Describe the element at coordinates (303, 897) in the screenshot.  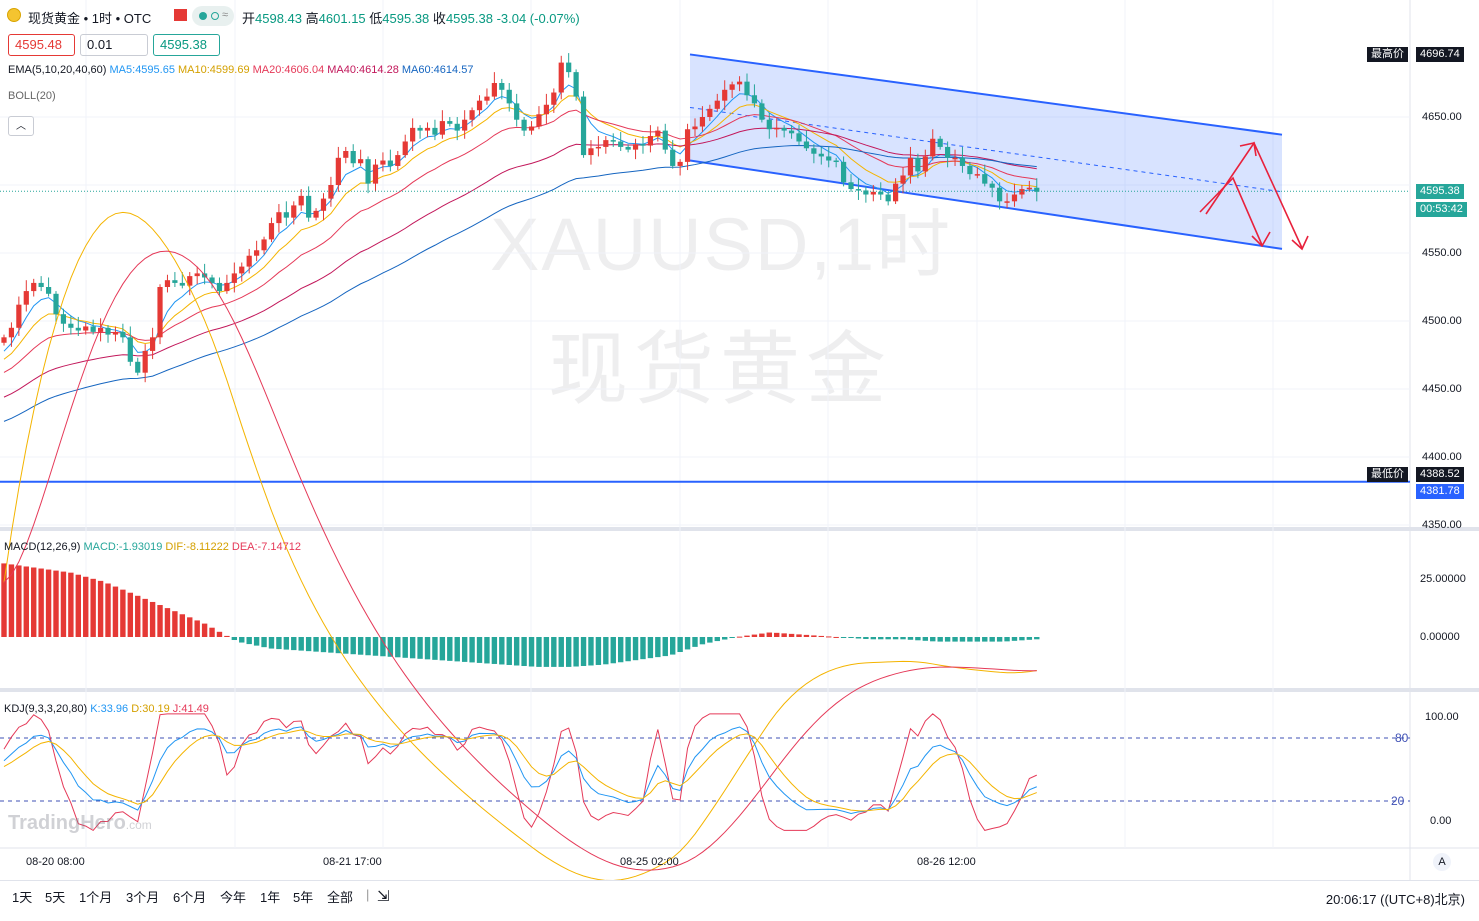
I see `range-5y: 5年` at that location.